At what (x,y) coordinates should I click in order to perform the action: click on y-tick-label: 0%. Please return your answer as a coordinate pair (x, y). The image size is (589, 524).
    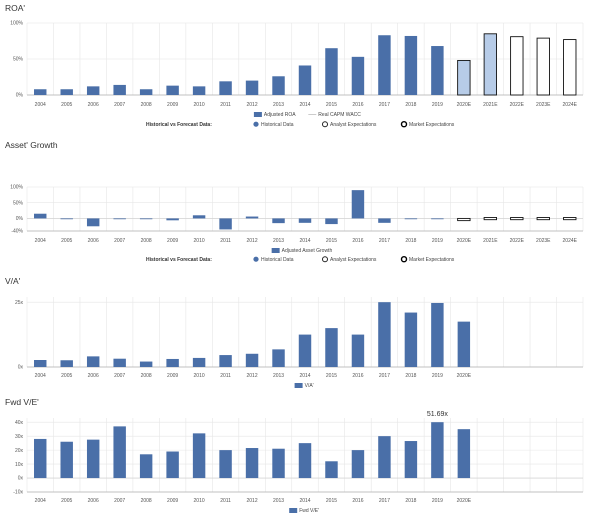
    Looking at the image, I should click on (20, 96).